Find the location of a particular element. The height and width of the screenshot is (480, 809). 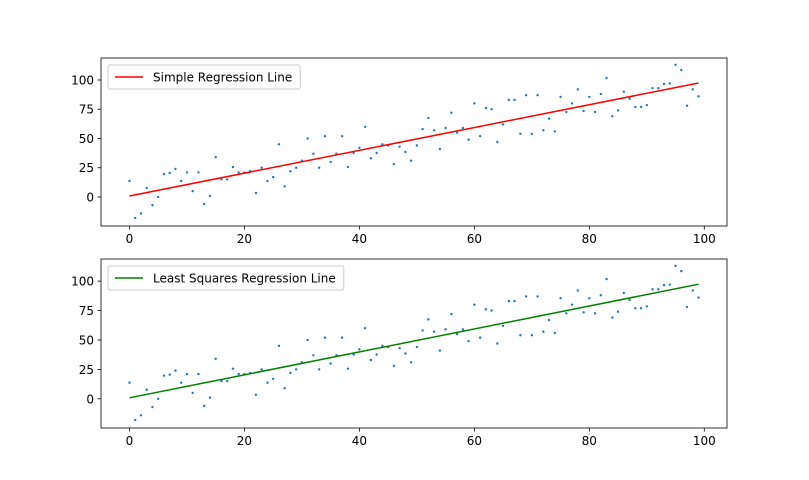

x-tick-label: 0 is located at coordinates (130, 441).